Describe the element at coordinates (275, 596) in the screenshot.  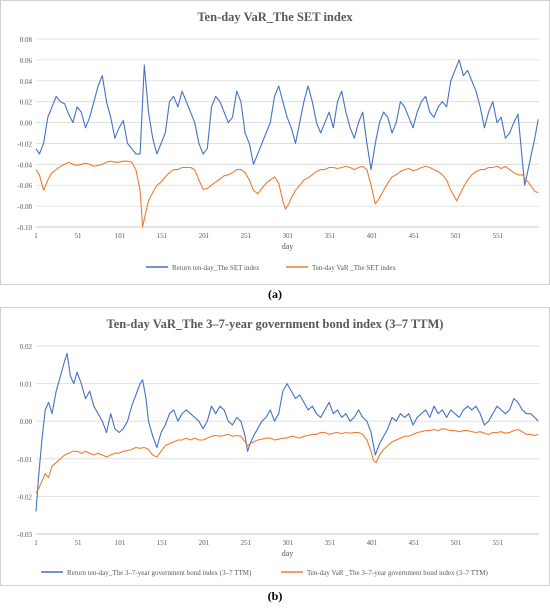
I see `panel-b-caption: (b)` at that location.